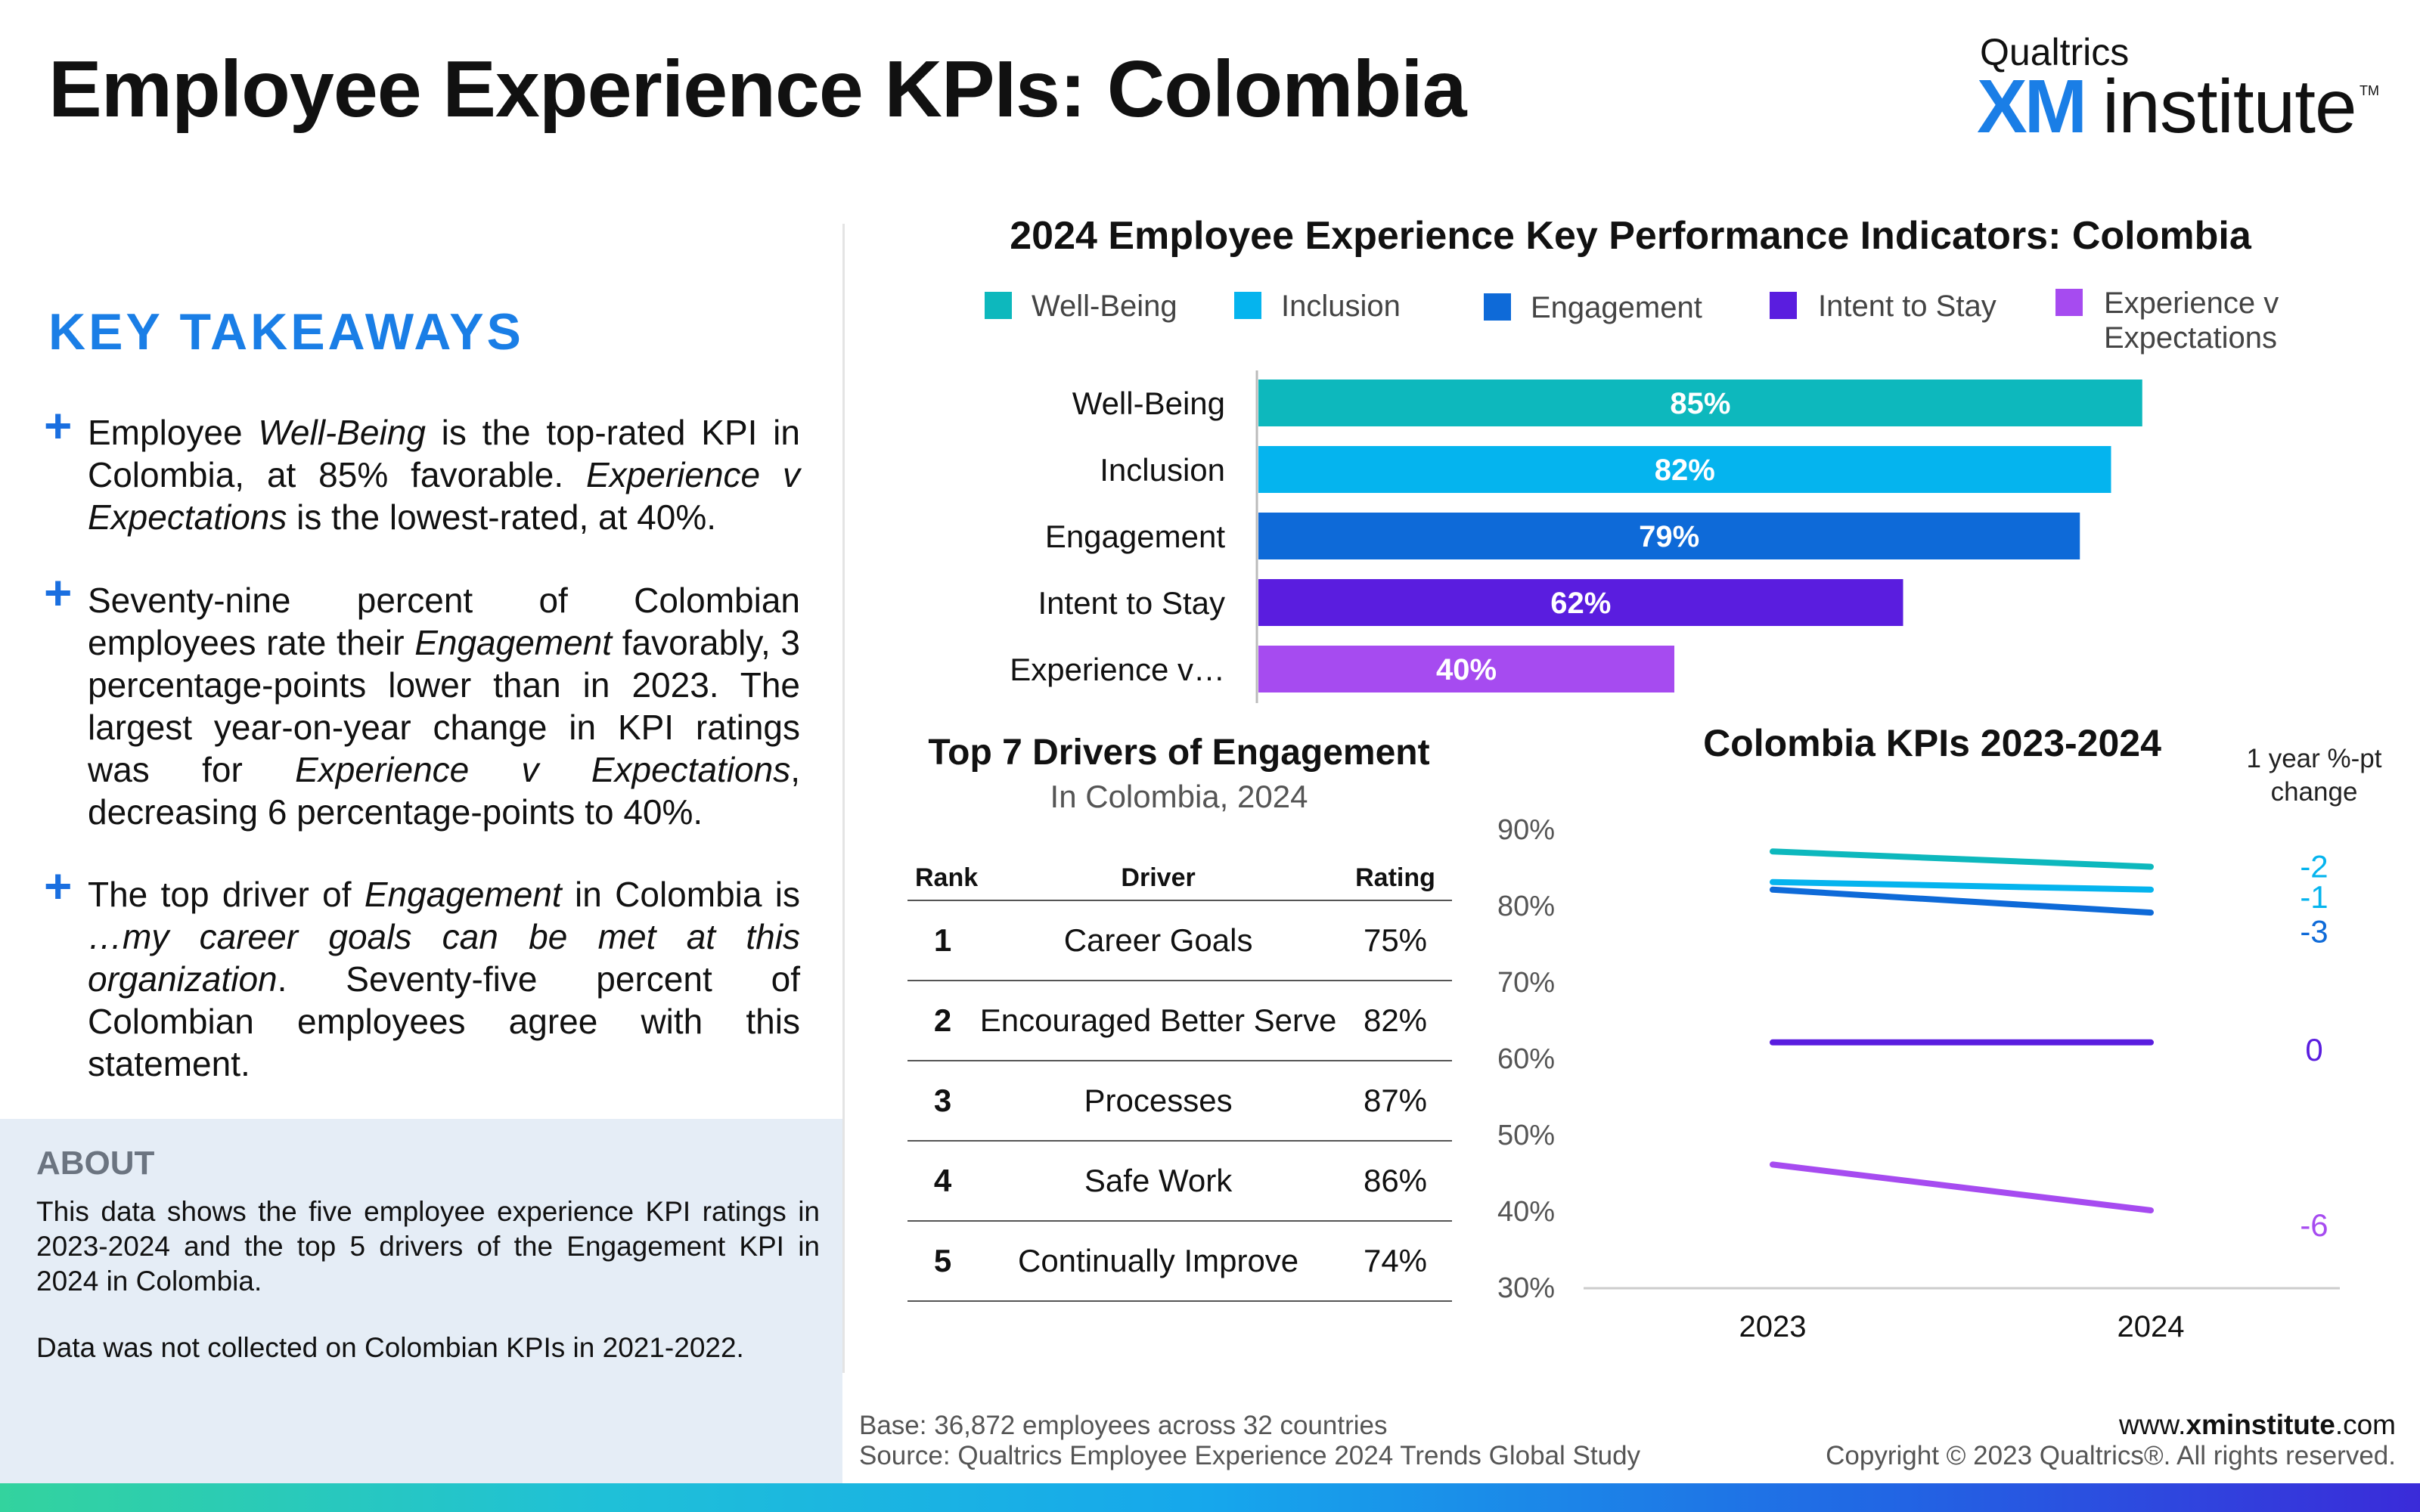 The height and width of the screenshot is (1512, 2420). What do you see at coordinates (1135, 536) in the screenshot?
I see `bar-category-label: Engagement` at bounding box center [1135, 536].